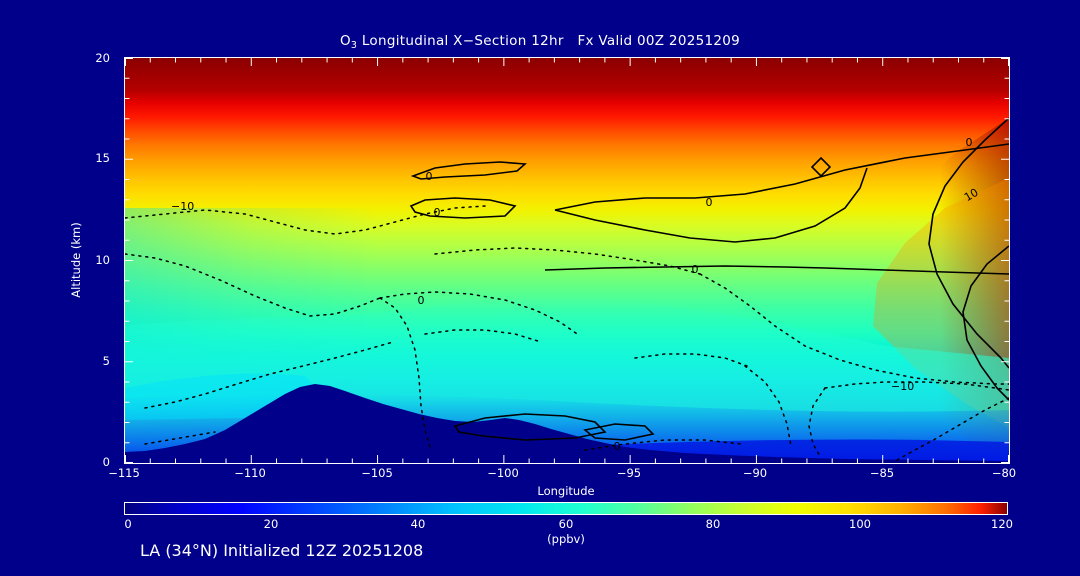 The width and height of the screenshot is (1080, 576). What do you see at coordinates (971, 195) in the screenshot?
I see `contour-label-10-right: 10` at bounding box center [971, 195].